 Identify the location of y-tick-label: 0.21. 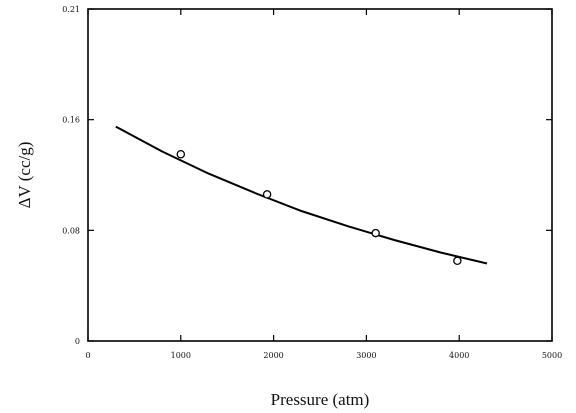
(71, 9).